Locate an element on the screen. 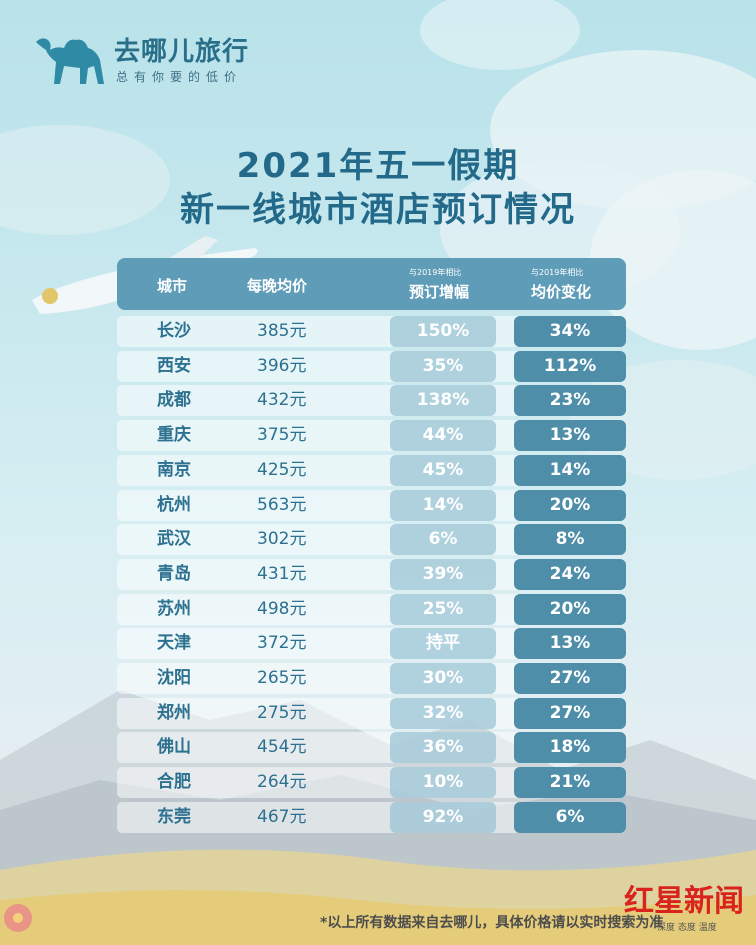 This screenshot has height=945, width=756. table-row: 杭州 563元 14% 20% is located at coordinates (371, 505).